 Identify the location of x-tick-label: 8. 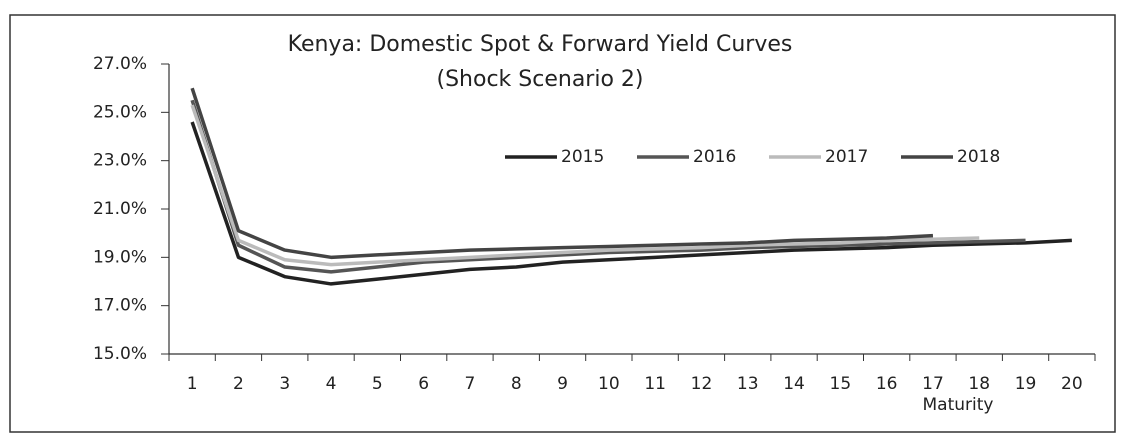
(516, 384).